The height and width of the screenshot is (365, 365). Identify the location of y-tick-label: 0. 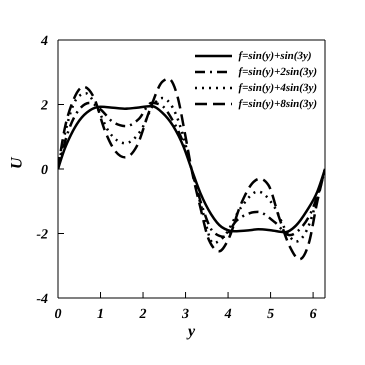
(44, 170).